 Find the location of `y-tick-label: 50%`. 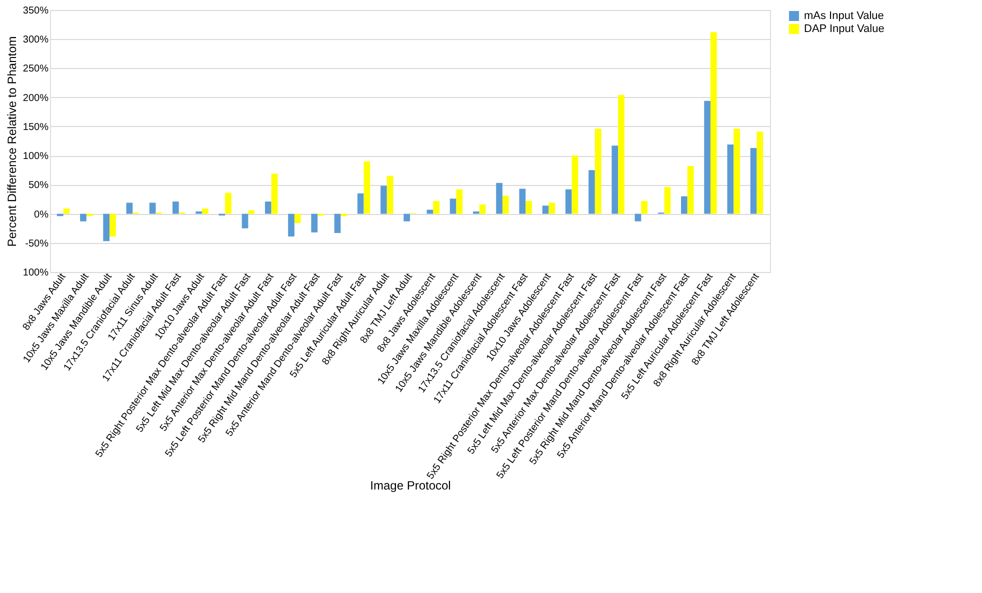

y-tick-label: 50% is located at coordinates (38, 186).